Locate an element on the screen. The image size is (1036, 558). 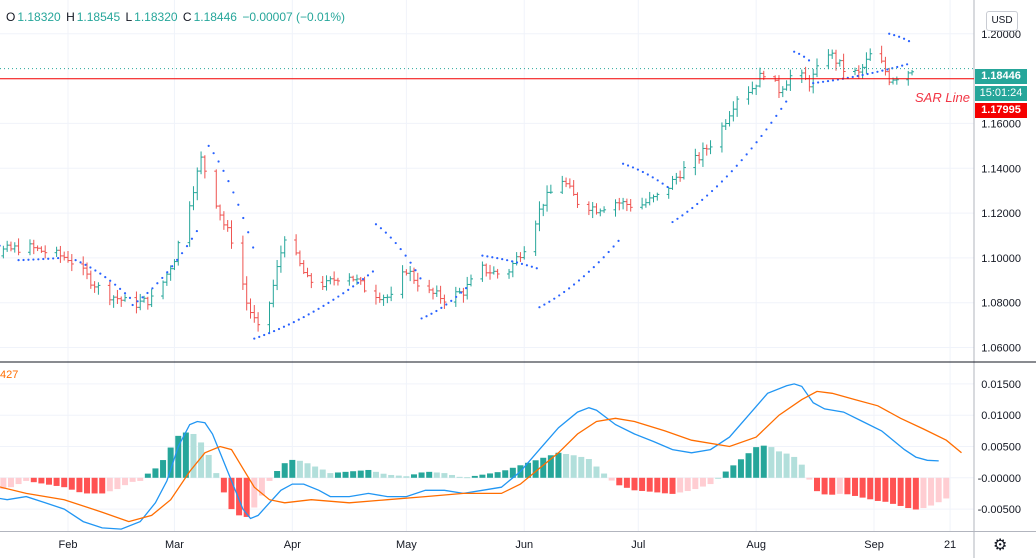
macd-tick-label: 0.00500 is located at coordinates (1001, 448).